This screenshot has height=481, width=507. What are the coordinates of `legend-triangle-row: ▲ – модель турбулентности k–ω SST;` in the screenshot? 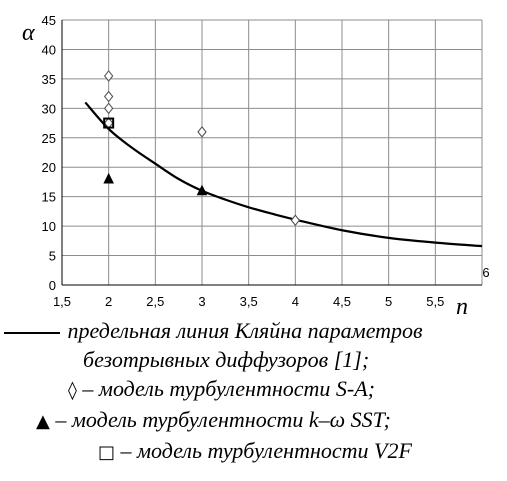 It's located at (253, 420).